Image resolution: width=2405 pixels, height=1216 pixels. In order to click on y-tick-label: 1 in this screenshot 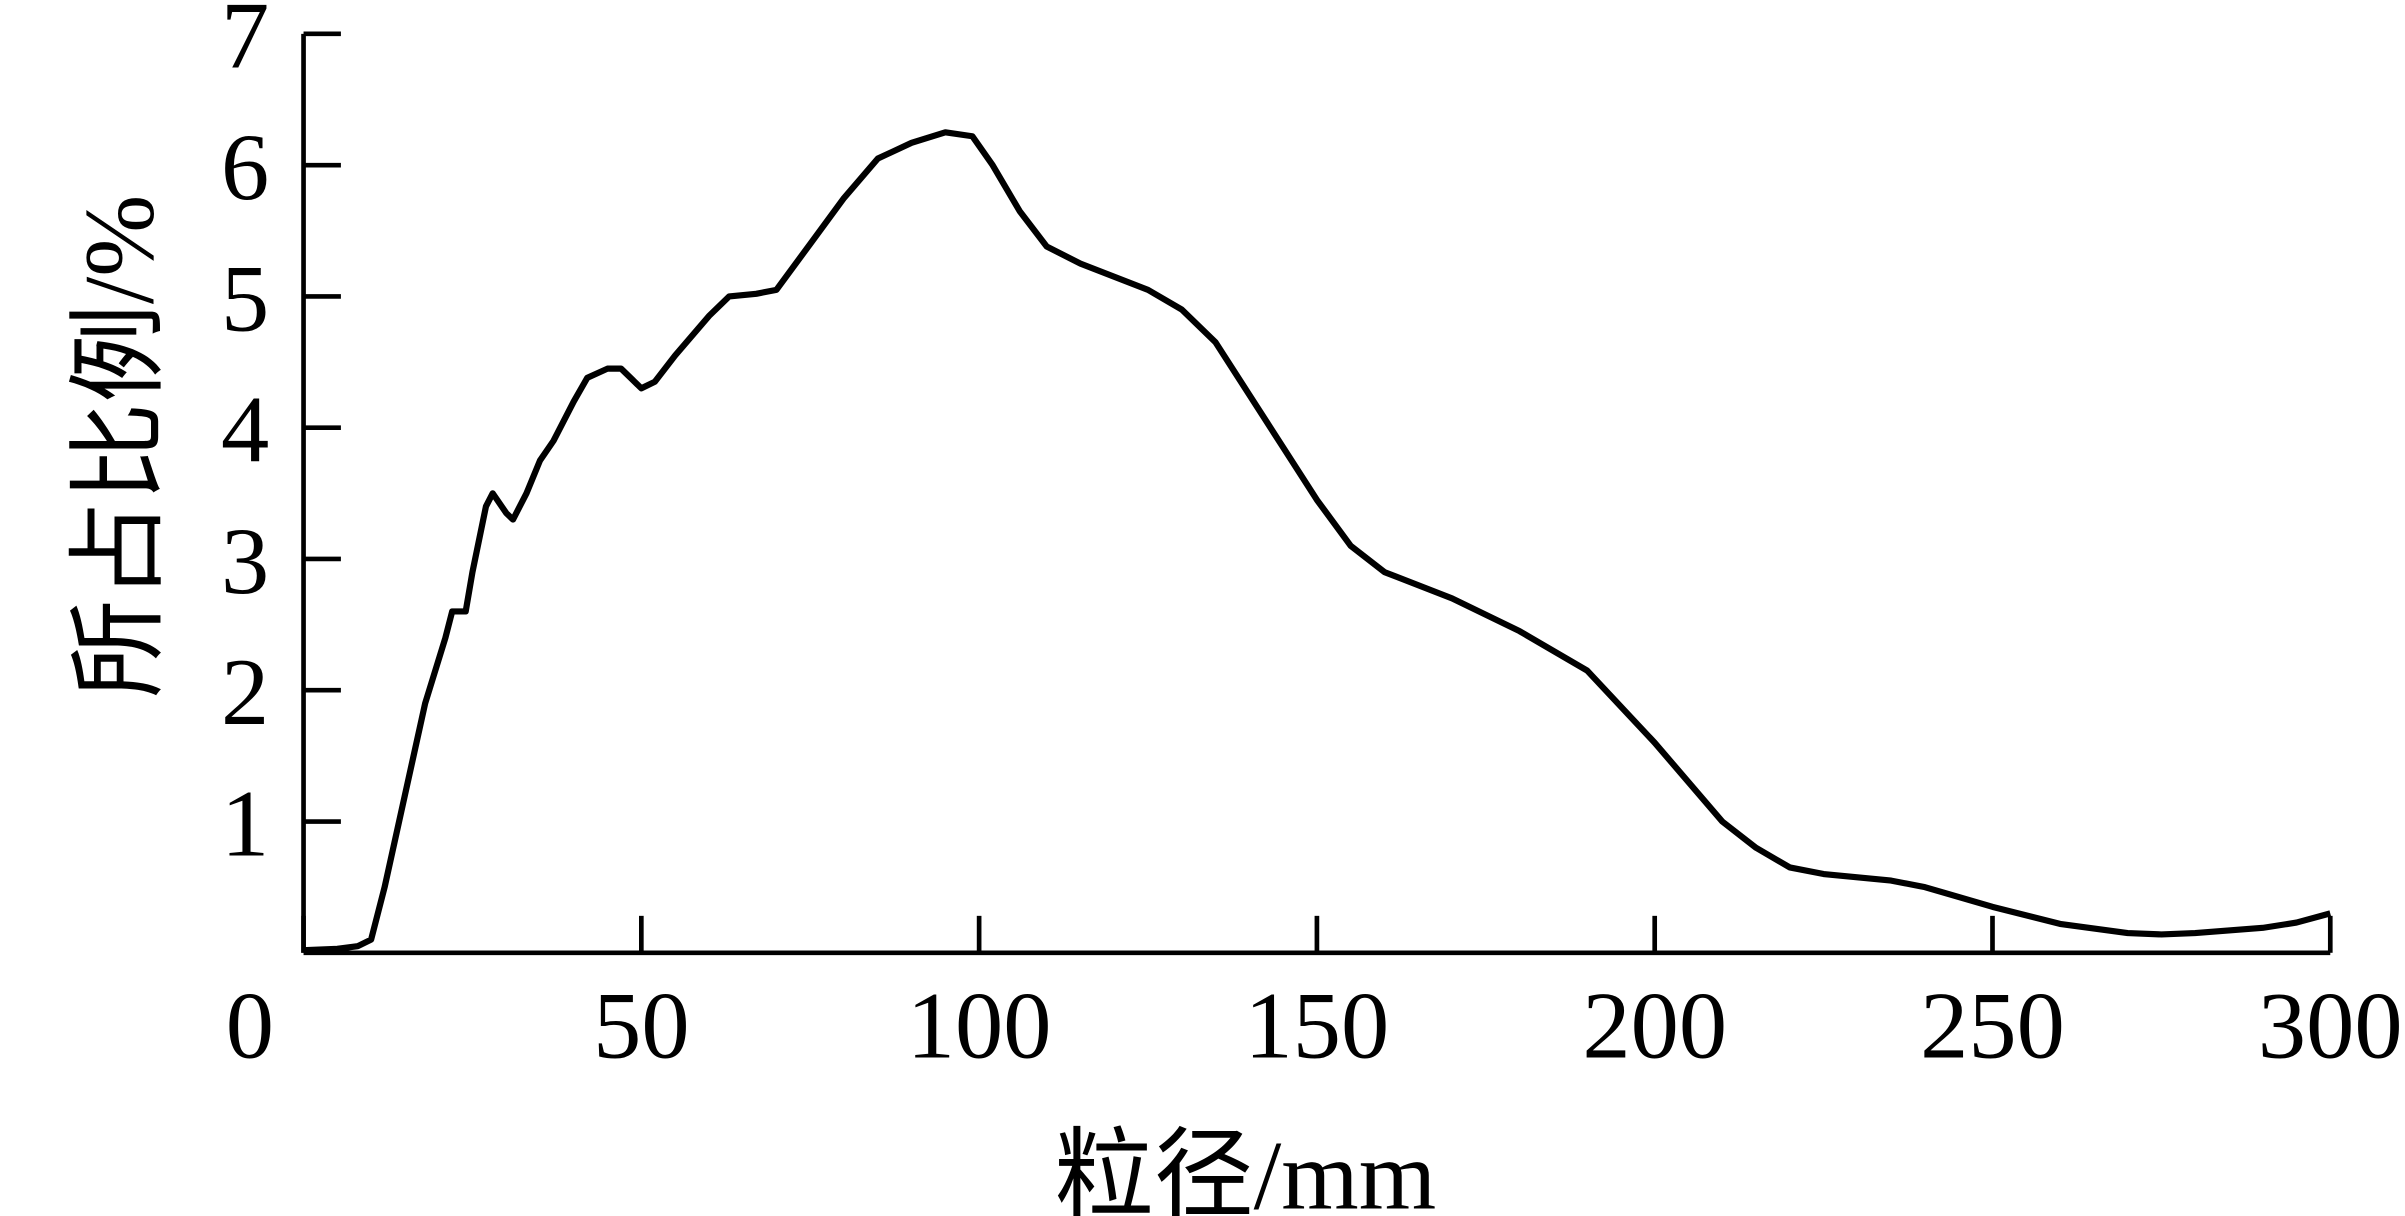, I will do `click(245, 823)`.